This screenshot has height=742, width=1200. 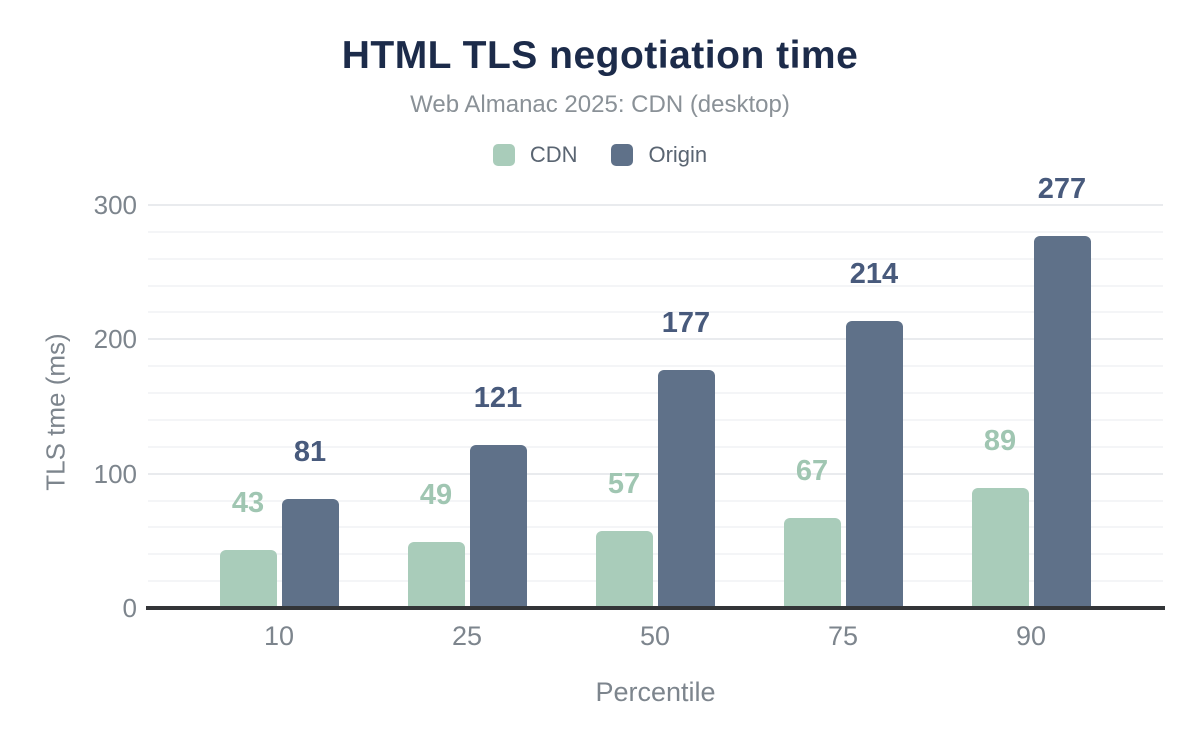 I want to click on bar-cdn-p10, so click(x=248, y=579).